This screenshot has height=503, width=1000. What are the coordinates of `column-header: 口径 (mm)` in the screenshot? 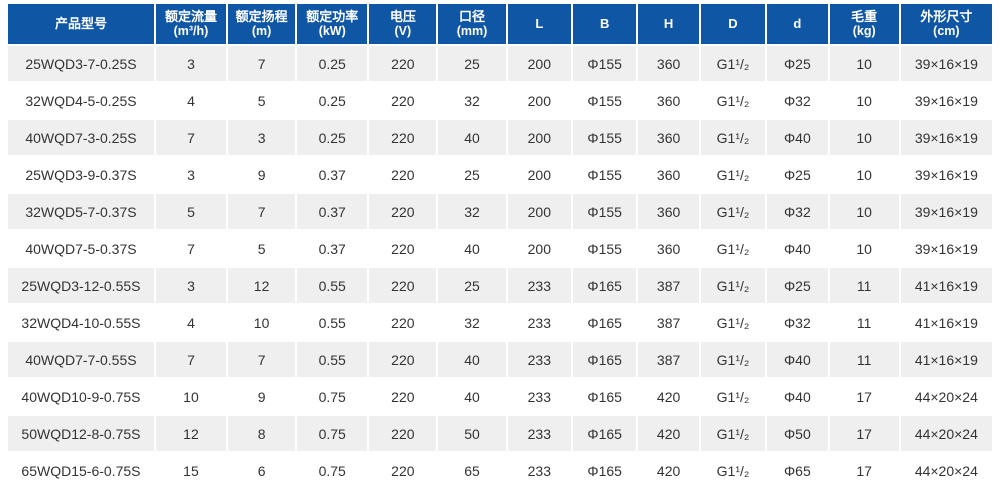 It's located at (472, 24).